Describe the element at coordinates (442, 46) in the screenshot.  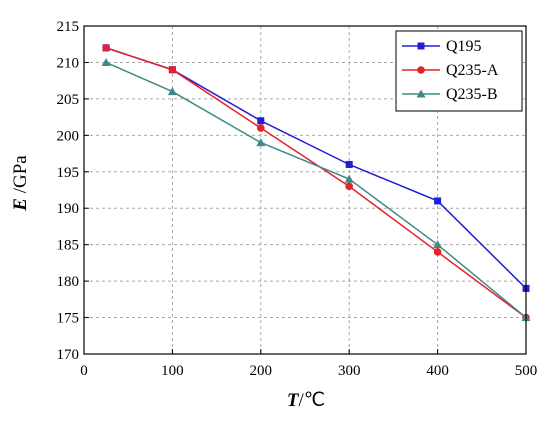
I see `legend-item-q195: Q195` at that location.